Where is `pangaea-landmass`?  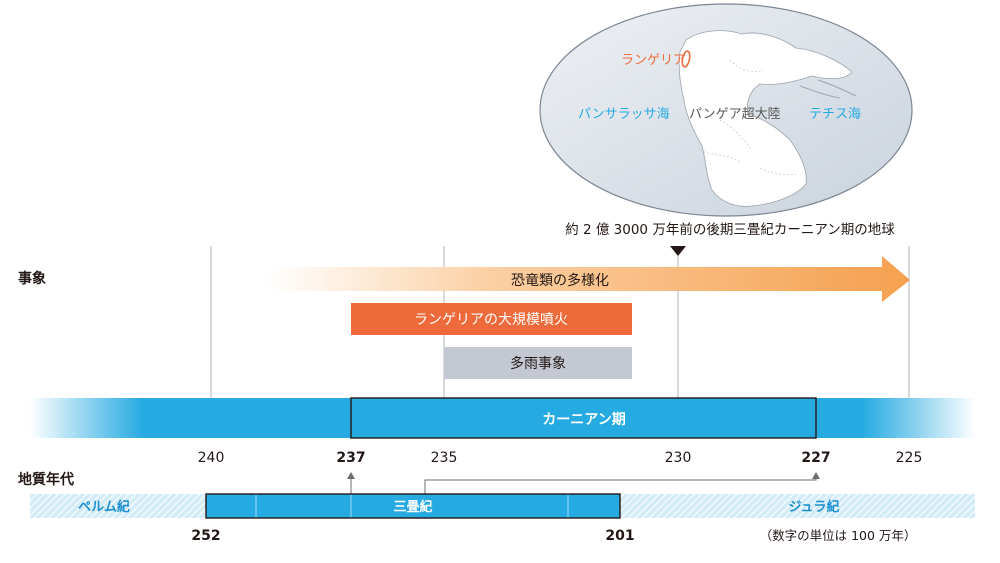
pangaea-landmass is located at coordinates (765, 118).